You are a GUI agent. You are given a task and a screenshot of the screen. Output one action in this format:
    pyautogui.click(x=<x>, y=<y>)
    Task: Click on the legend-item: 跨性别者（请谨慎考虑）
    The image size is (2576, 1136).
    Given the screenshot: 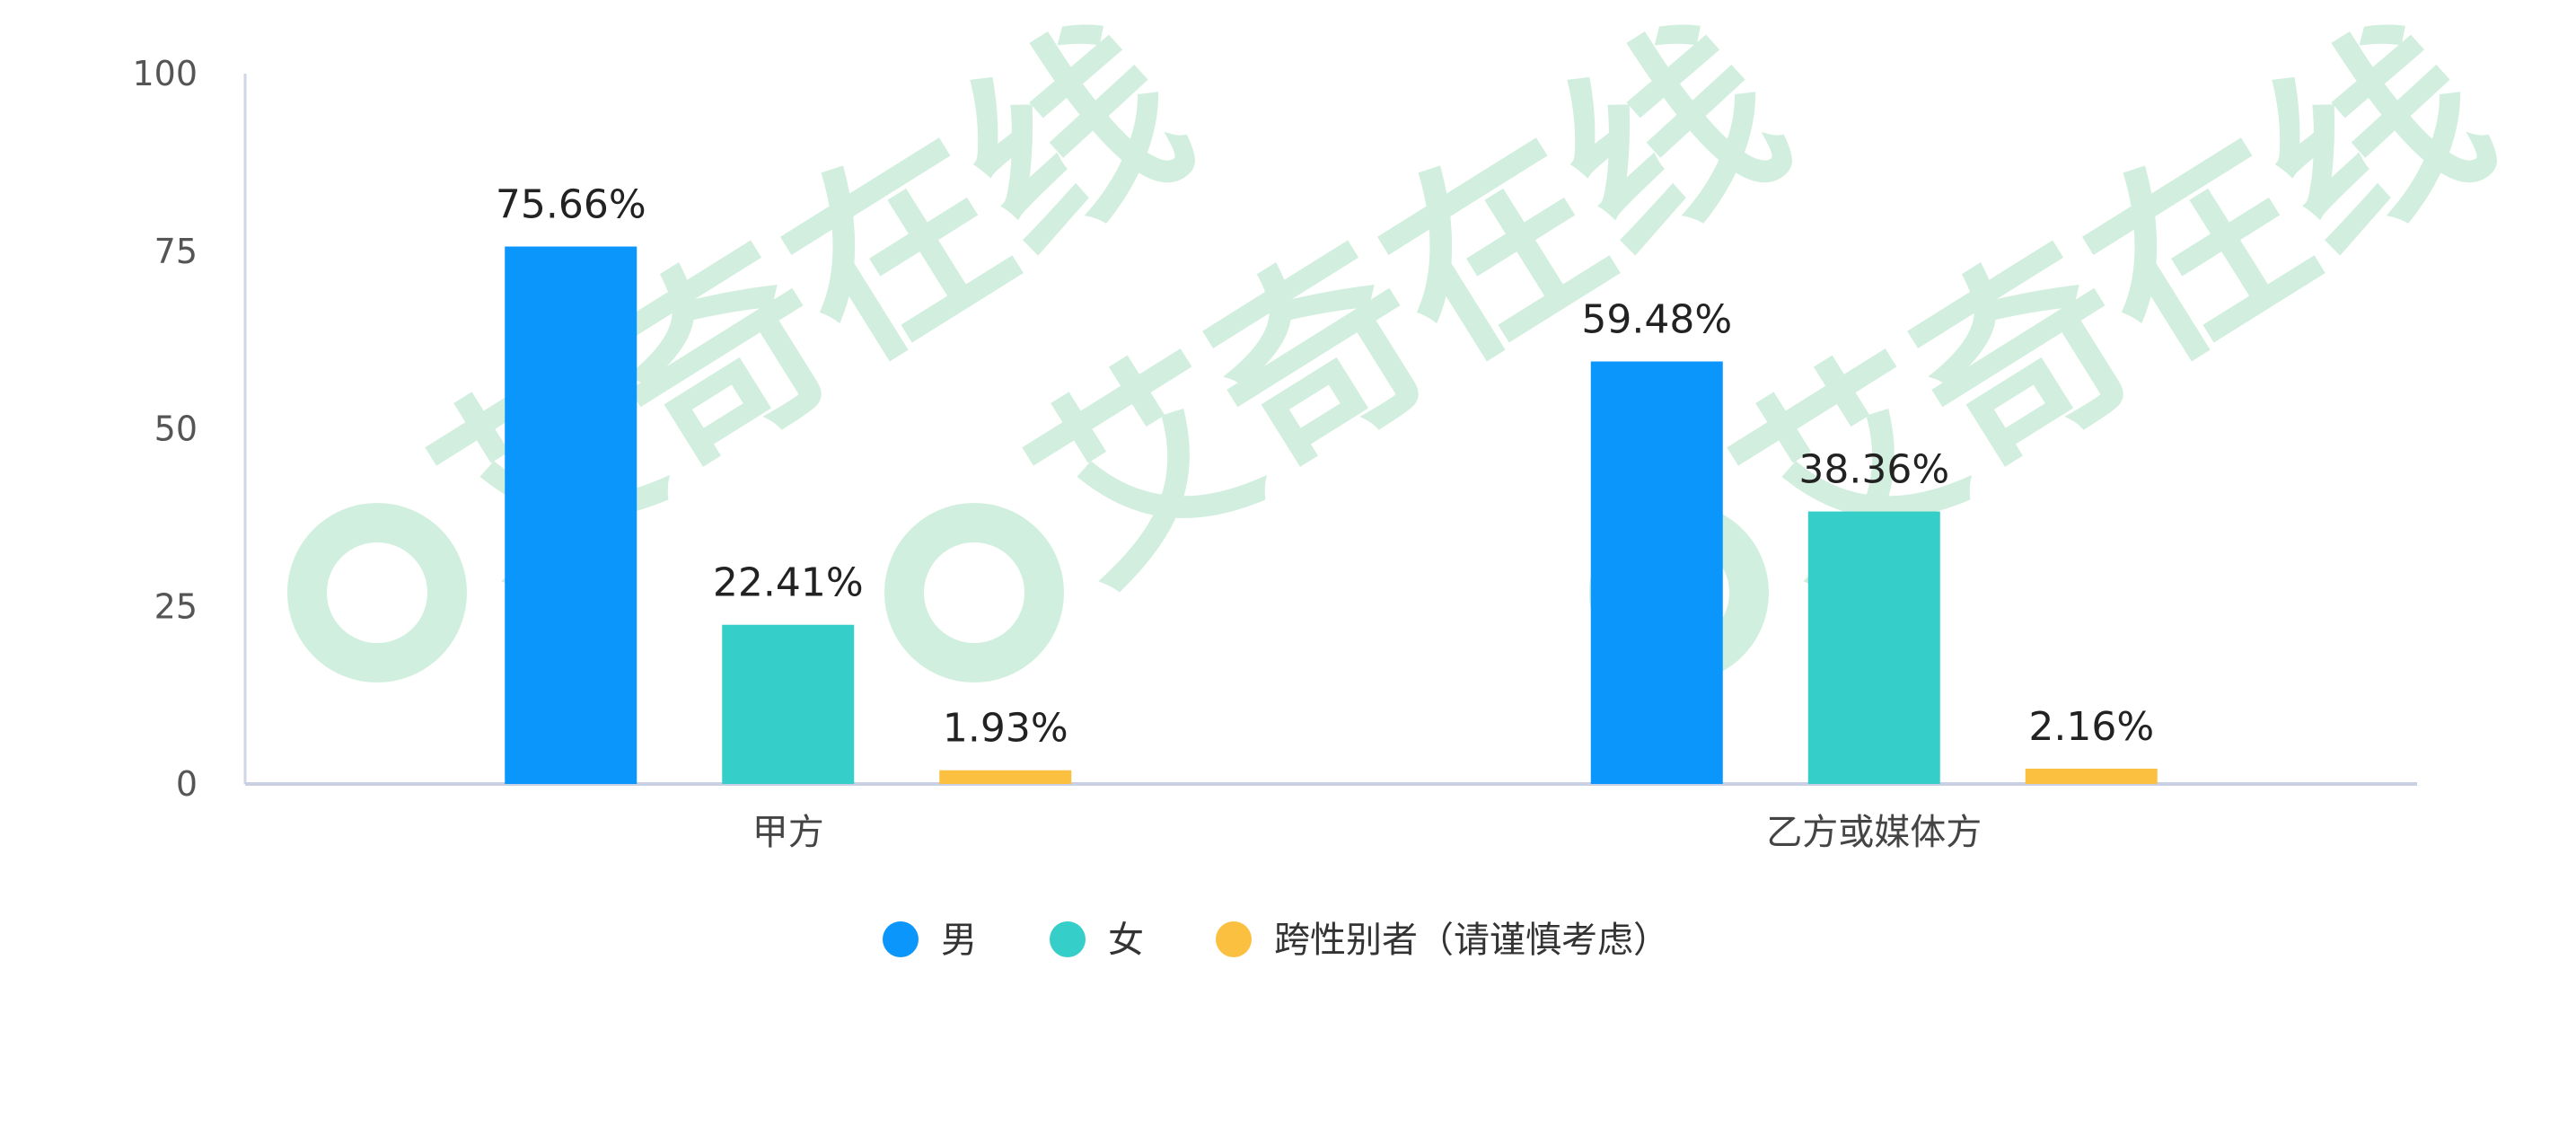 What is the action you would take?
    pyautogui.click(x=1442, y=940)
    